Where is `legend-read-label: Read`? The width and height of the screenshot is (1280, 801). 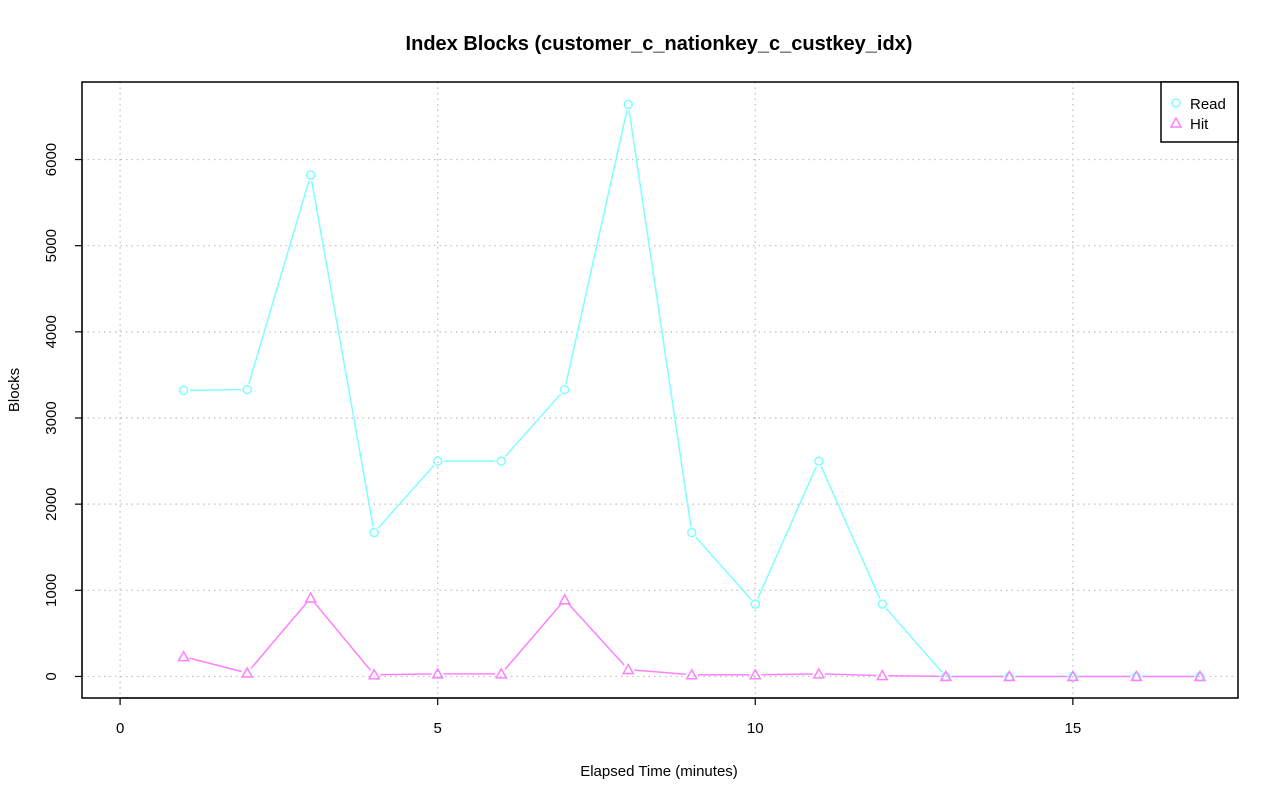
legend-read-label: Read is located at coordinates (1208, 104).